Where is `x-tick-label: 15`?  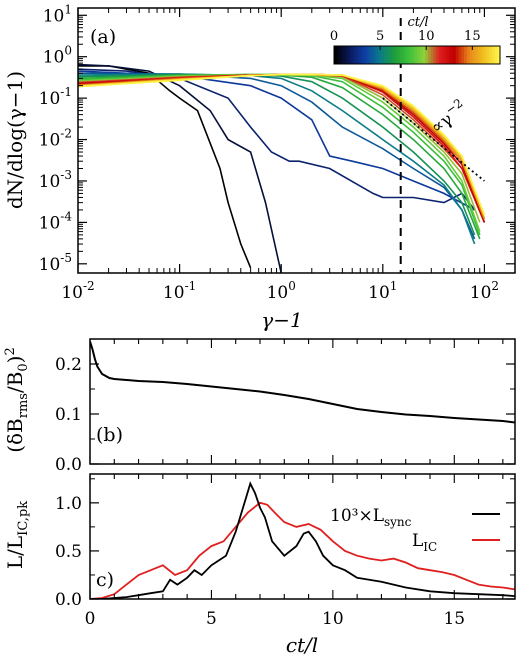
x-tick-label: 15 is located at coordinates (454, 619).